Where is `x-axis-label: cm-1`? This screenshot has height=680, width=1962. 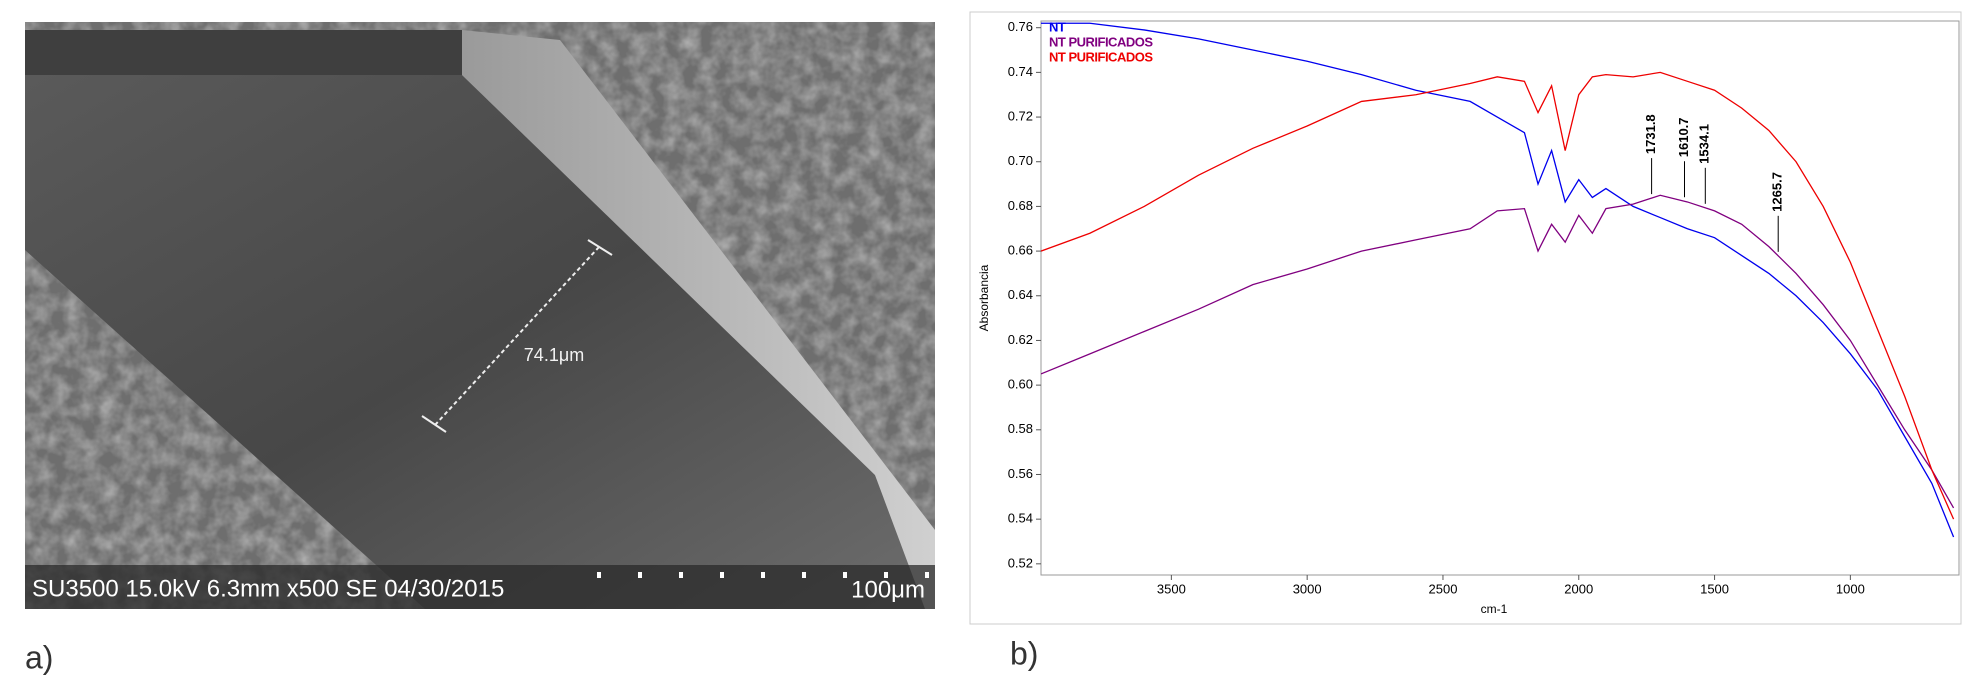
x-axis-label: cm-1 is located at coordinates (1494, 609).